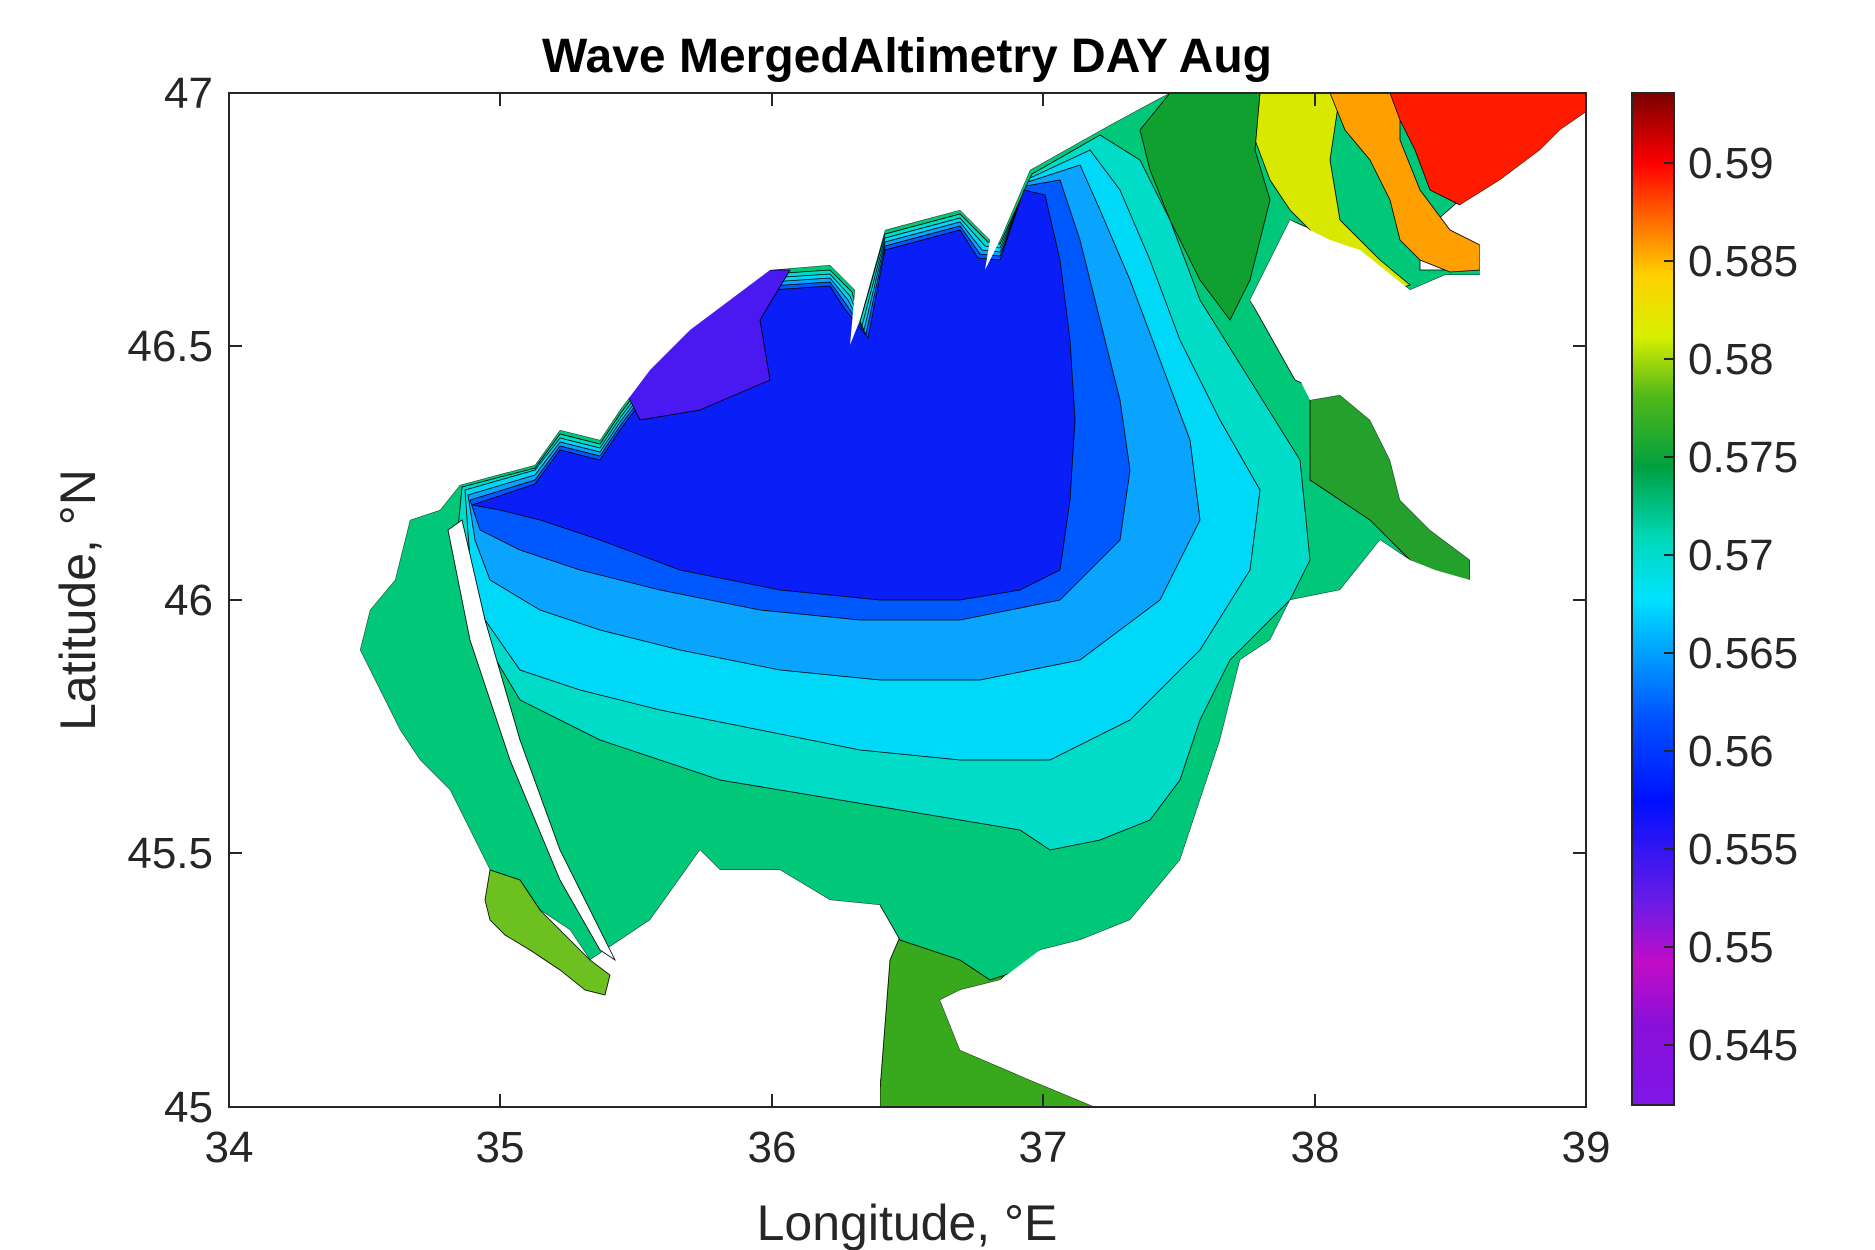 The height and width of the screenshot is (1250, 1875). Describe the element at coordinates (188, 1107) in the screenshot. I see `y-tick-label: 45` at that location.